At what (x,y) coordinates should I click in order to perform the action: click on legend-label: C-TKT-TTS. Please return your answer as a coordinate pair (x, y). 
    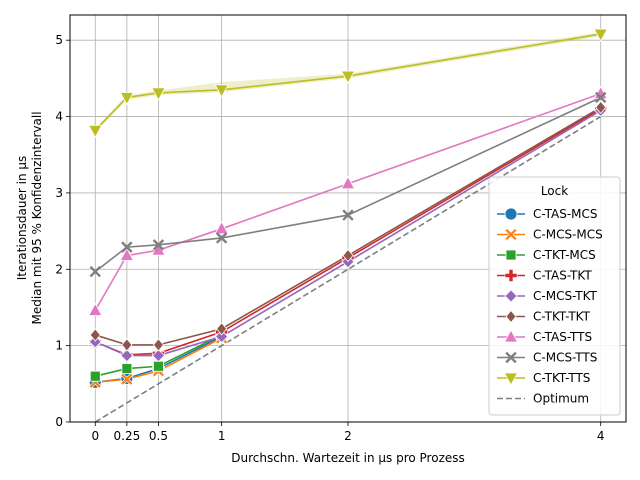
    Looking at the image, I should click on (561, 378).